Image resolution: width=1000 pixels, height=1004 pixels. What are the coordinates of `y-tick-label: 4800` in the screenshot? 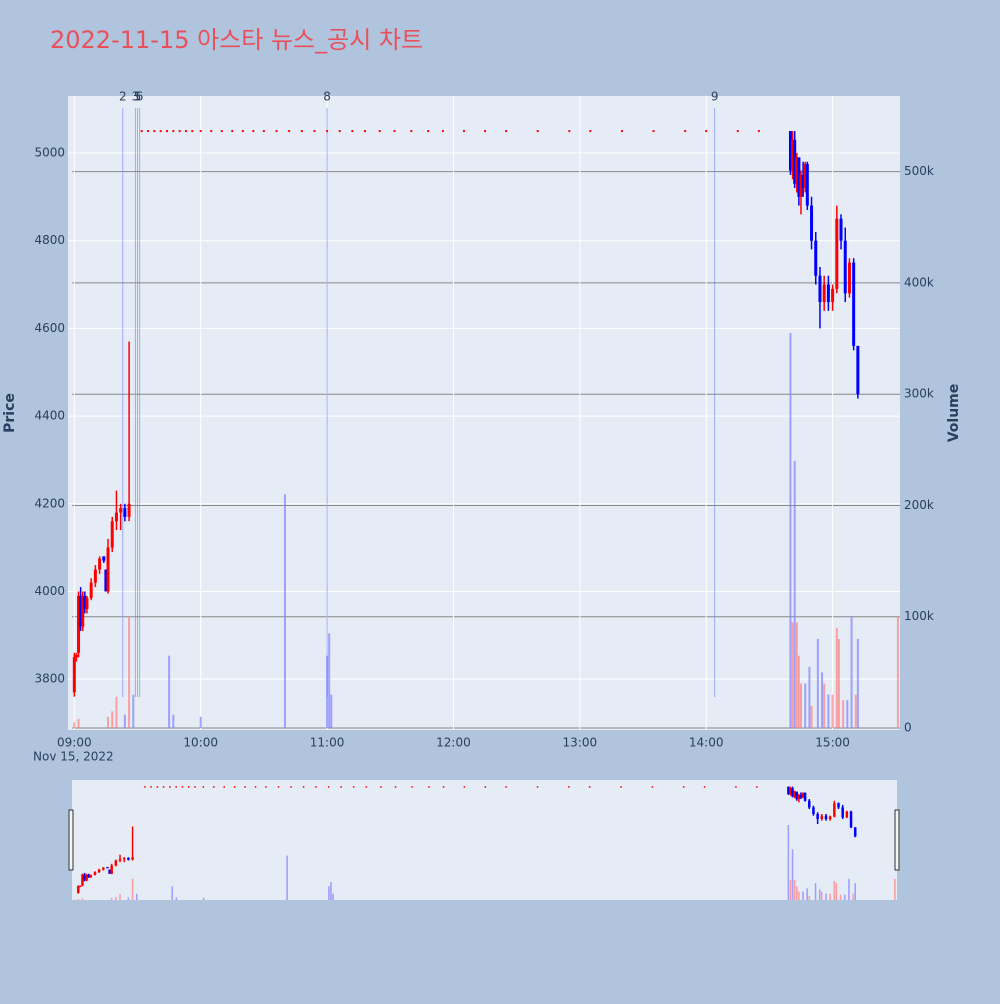 It's located at (49, 240).